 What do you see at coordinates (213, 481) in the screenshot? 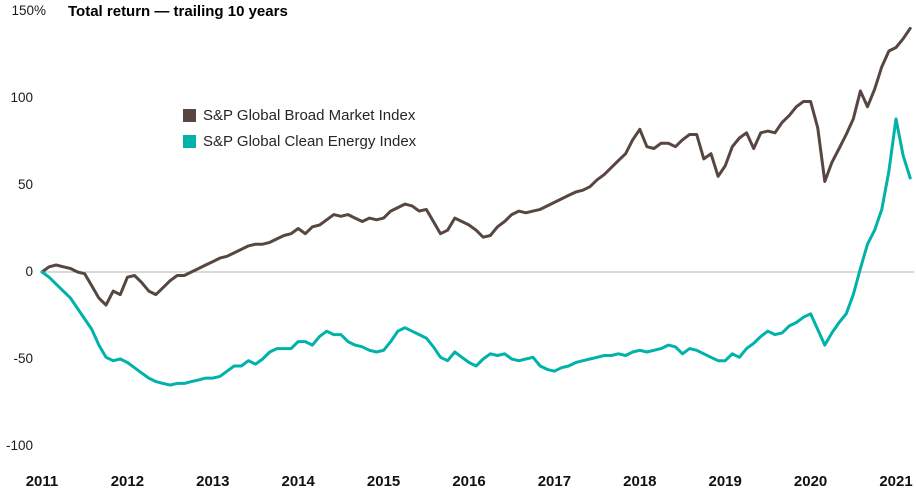
I see `x-axis-tick-label: 2013` at bounding box center [213, 481].